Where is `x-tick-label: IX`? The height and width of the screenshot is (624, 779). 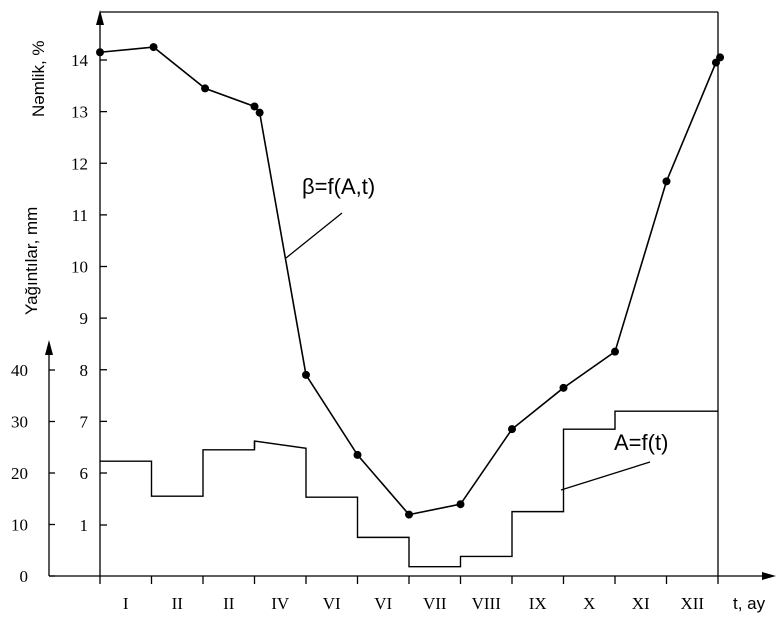
x-tick-label: IX is located at coordinates (538, 603).